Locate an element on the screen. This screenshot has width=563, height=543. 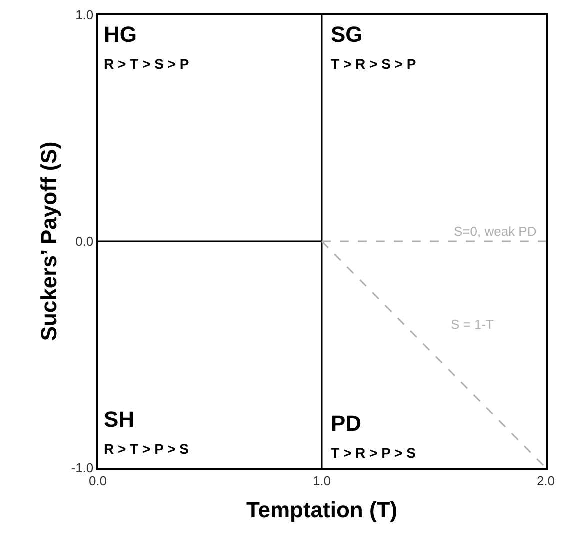
annotation: T > R > P > S is located at coordinates (373, 453).